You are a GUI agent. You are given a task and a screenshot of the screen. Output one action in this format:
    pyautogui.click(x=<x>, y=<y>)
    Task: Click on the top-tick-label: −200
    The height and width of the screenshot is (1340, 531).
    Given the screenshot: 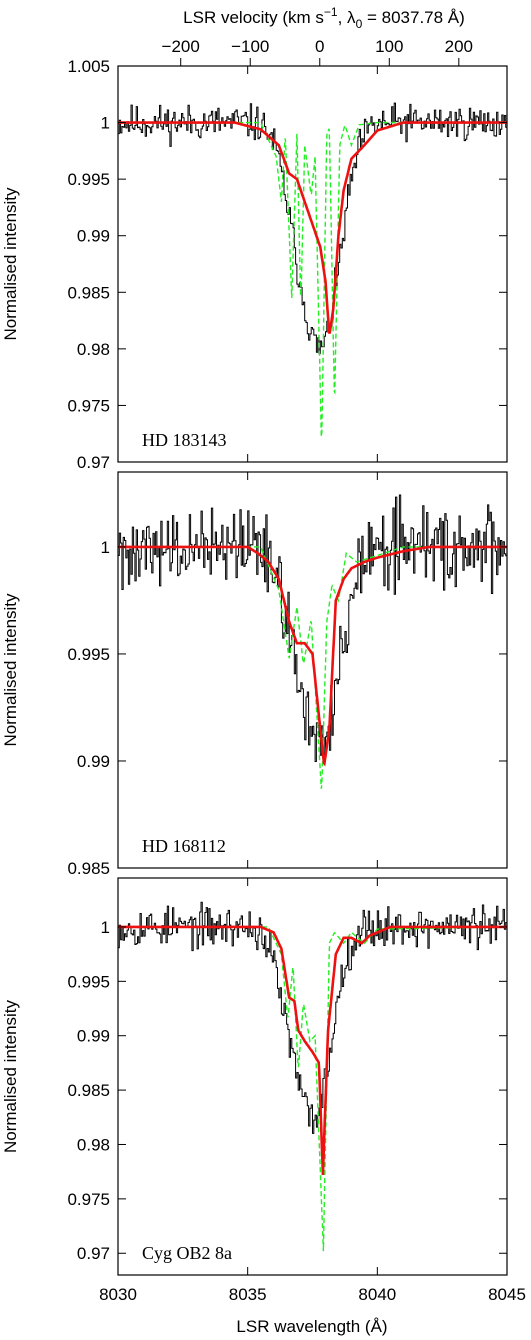 What is the action you would take?
    pyautogui.click(x=181, y=46)
    